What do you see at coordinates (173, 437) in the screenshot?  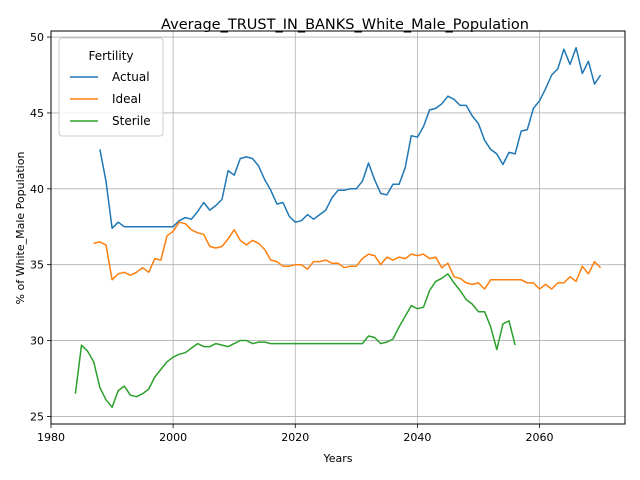 I see `x-tick-label: 2000` at bounding box center [173, 437].